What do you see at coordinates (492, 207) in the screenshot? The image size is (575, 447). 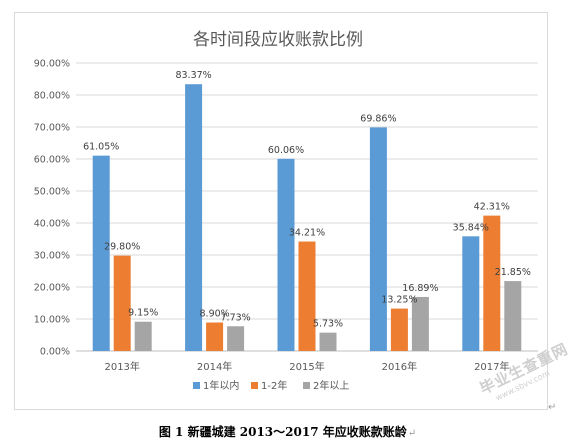 I see `data-label: 42.31%` at bounding box center [492, 207].